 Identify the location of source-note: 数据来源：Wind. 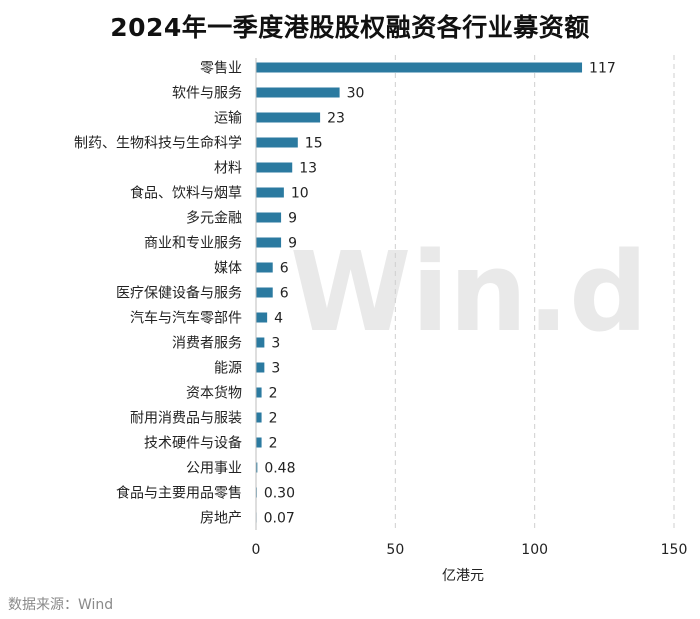
(61, 605).